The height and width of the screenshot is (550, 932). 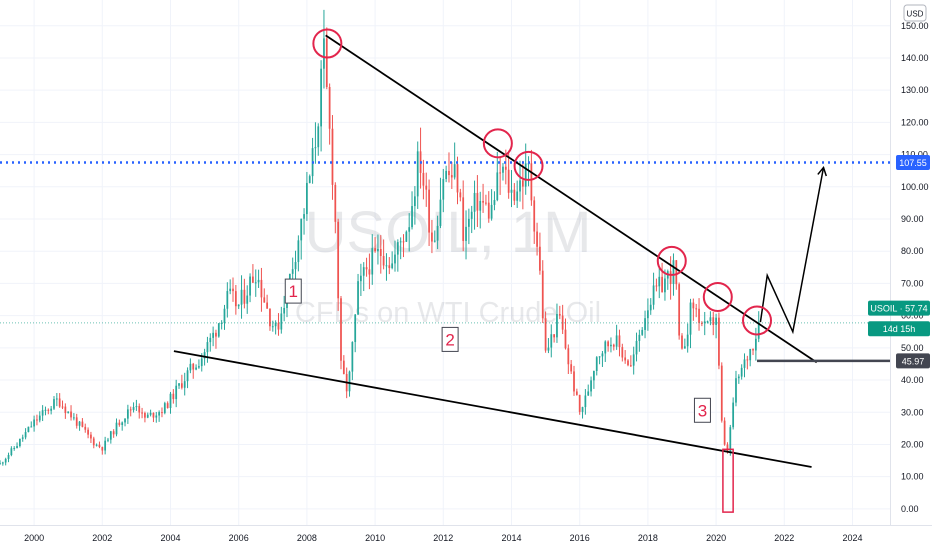 What do you see at coordinates (912, 251) in the screenshot?
I see `price-tick-label: 80.00` at bounding box center [912, 251].